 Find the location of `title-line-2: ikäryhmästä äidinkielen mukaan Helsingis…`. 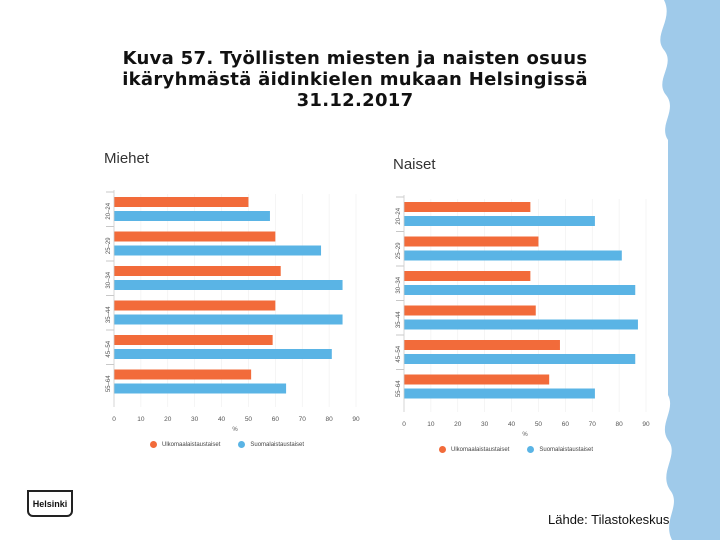

title-line-2: ikäryhmästä äidinkielen mukaan Helsingis… is located at coordinates (355, 79).